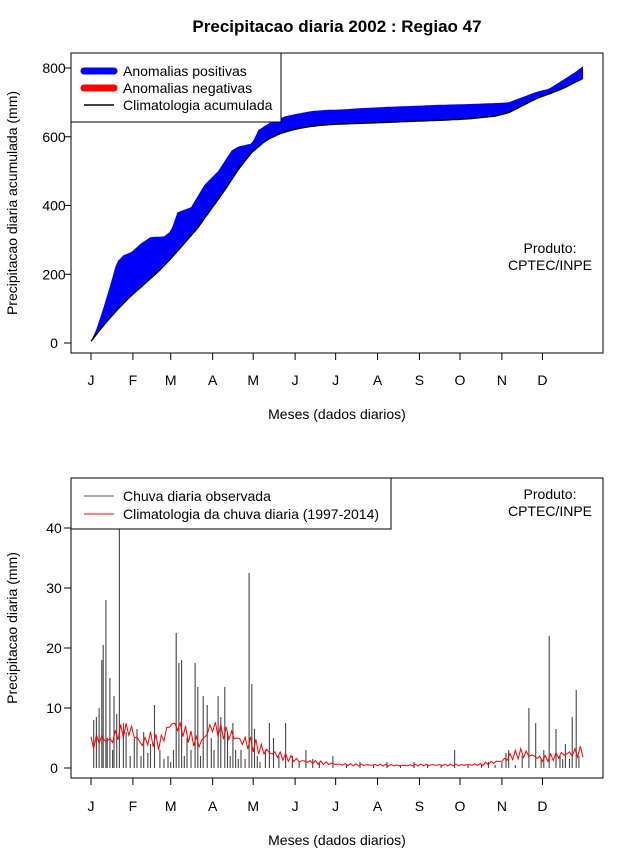  What do you see at coordinates (133, 380) in the screenshot?
I see `top-x-tick-label: F` at bounding box center [133, 380].